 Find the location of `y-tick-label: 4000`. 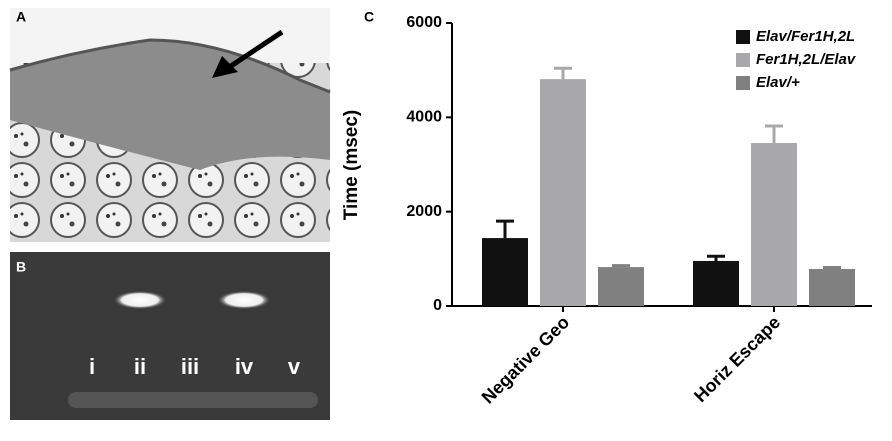

y-tick-label: 4000 is located at coordinates (424, 117).